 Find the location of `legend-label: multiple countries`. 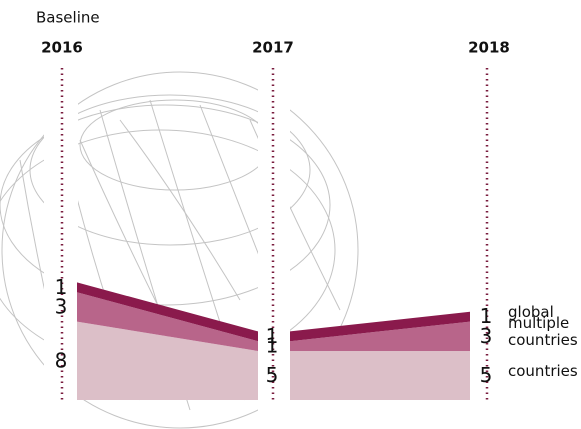

legend-label: multiple countries is located at coordinates (543, 332).